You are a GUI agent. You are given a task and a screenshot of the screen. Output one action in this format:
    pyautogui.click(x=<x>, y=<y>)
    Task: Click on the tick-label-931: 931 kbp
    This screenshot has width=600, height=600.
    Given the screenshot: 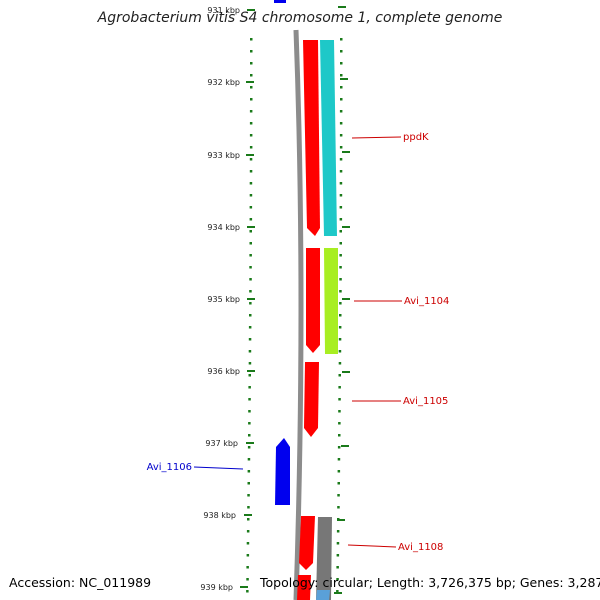 What is the action you would take?
    pyautogui.click(x=223, y=10)
    